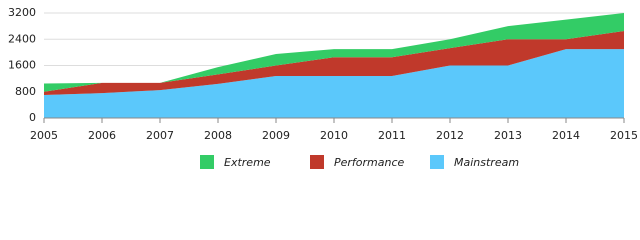  I want to click on x-tick-label: 2008, so click(218, 135).